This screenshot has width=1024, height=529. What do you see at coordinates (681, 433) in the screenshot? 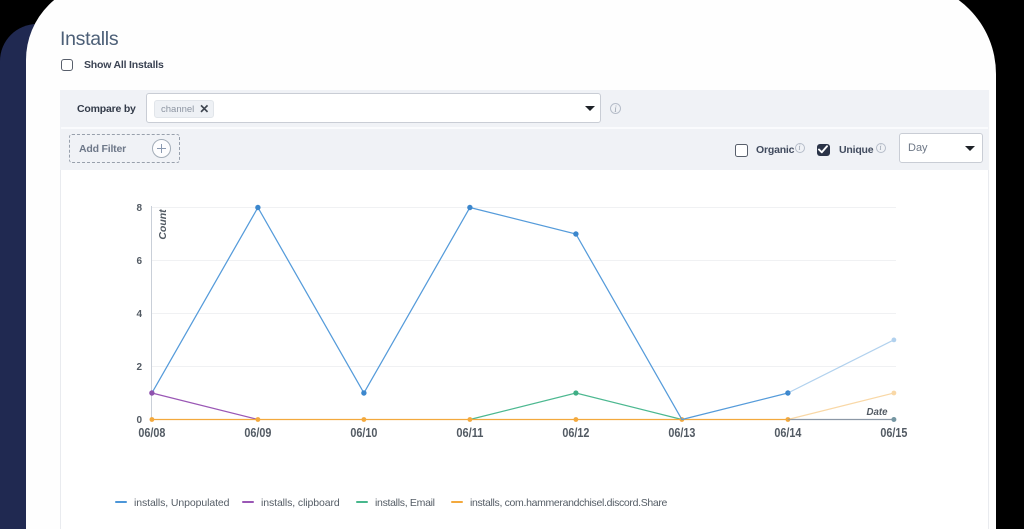
I see `svg-text: 06/13` at bounding box center [681, 433].